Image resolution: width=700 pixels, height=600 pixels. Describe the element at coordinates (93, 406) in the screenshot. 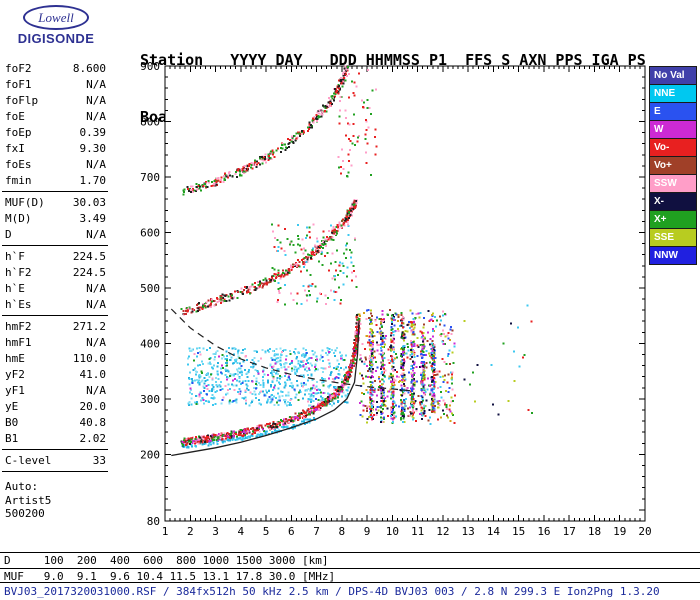

I see `parameter-value: 20.0` at that location.